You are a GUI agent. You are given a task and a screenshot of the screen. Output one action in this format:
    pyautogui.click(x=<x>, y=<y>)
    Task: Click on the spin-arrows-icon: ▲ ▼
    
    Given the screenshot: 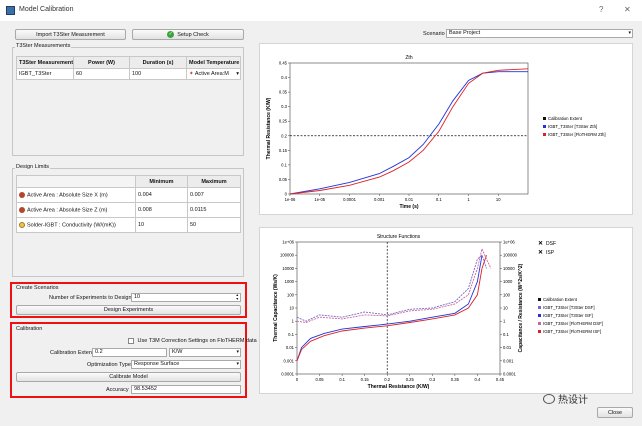 What is the action you would take?
    pyautogui.click(x=237, y=297)
    